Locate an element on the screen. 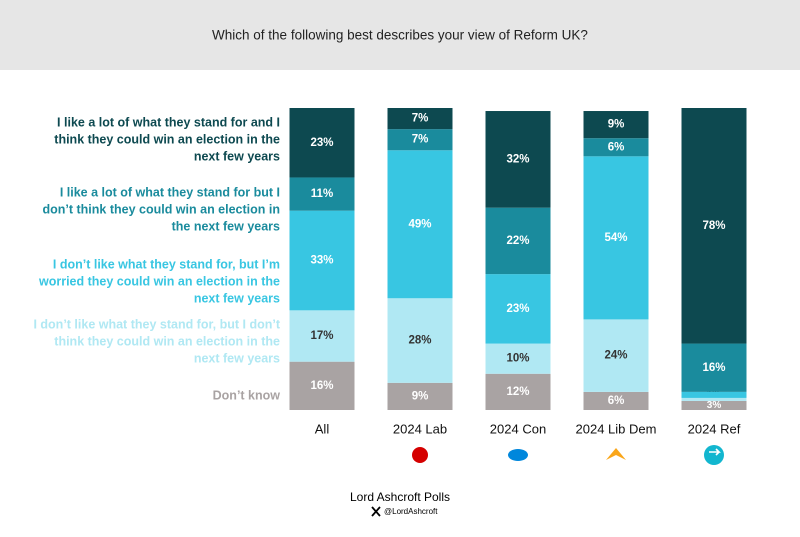 This screenshot has width=800, height=537. footer-source: Lord Ashcroft Polls is located at coordinates (400, 497).